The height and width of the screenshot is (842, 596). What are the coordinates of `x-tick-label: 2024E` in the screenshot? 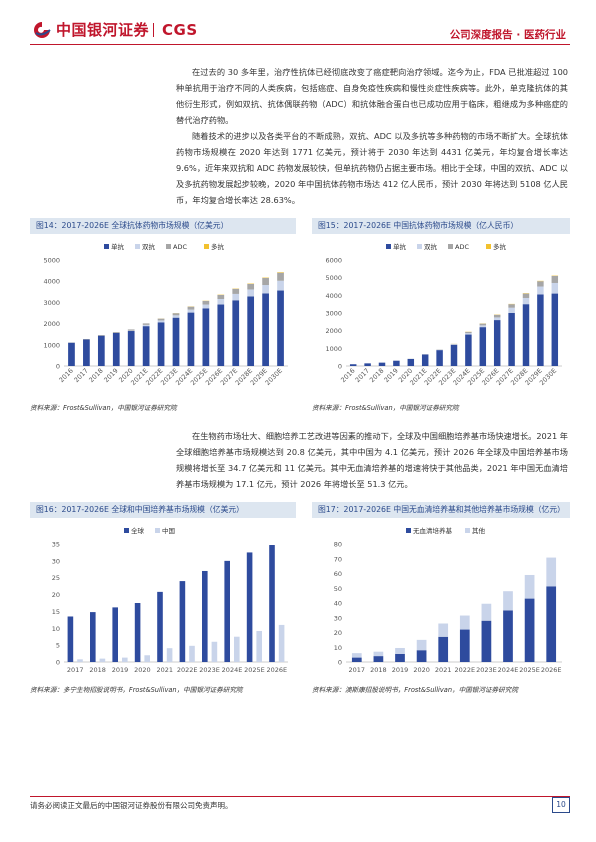 It's located at (232, 670).